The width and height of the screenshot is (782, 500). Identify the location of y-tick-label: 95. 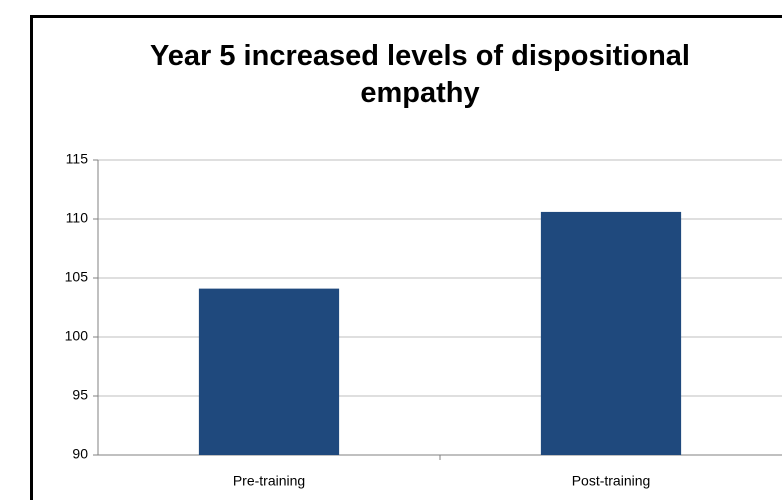
(80, 395).